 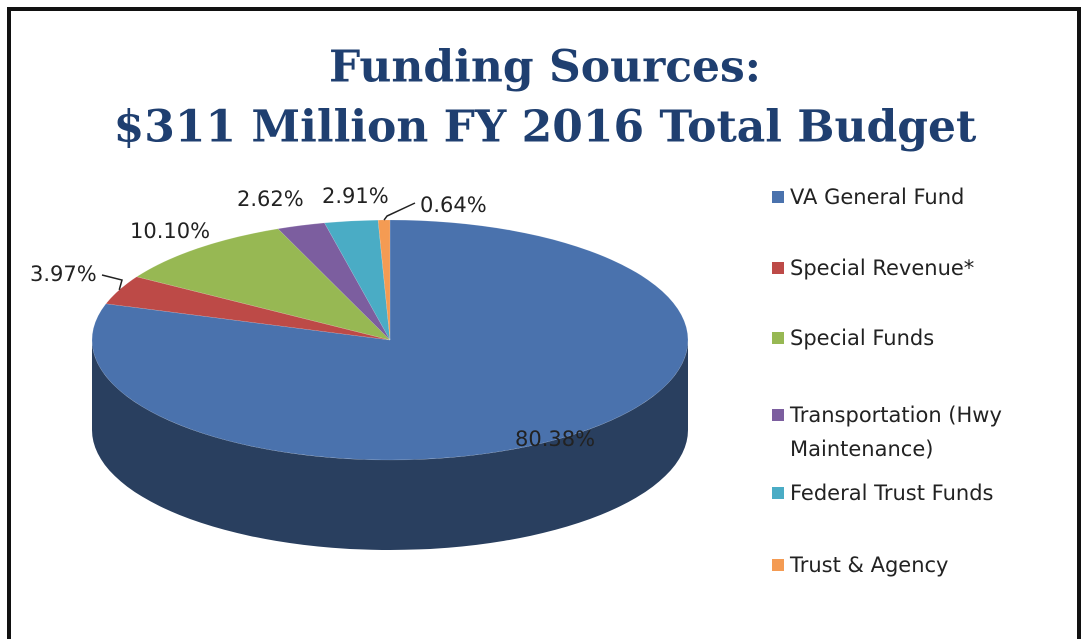 What do you see at coordinates (63, 274) in the screenshot?
I see `data-label: 3.97%` at bounding box center [63, 274].